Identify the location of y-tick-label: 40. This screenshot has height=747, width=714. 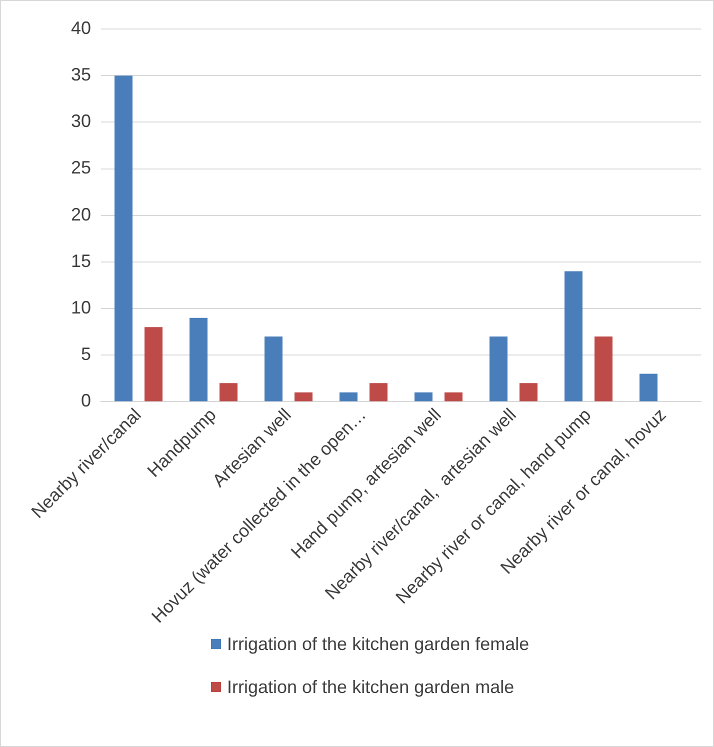
(81, 28).